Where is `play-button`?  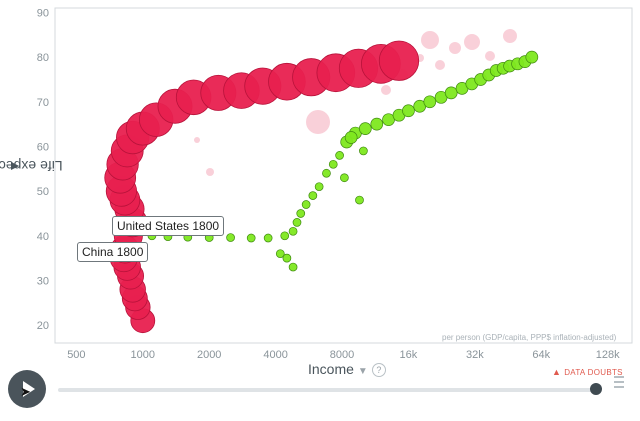
play-button is located at coordinates (27, 389).